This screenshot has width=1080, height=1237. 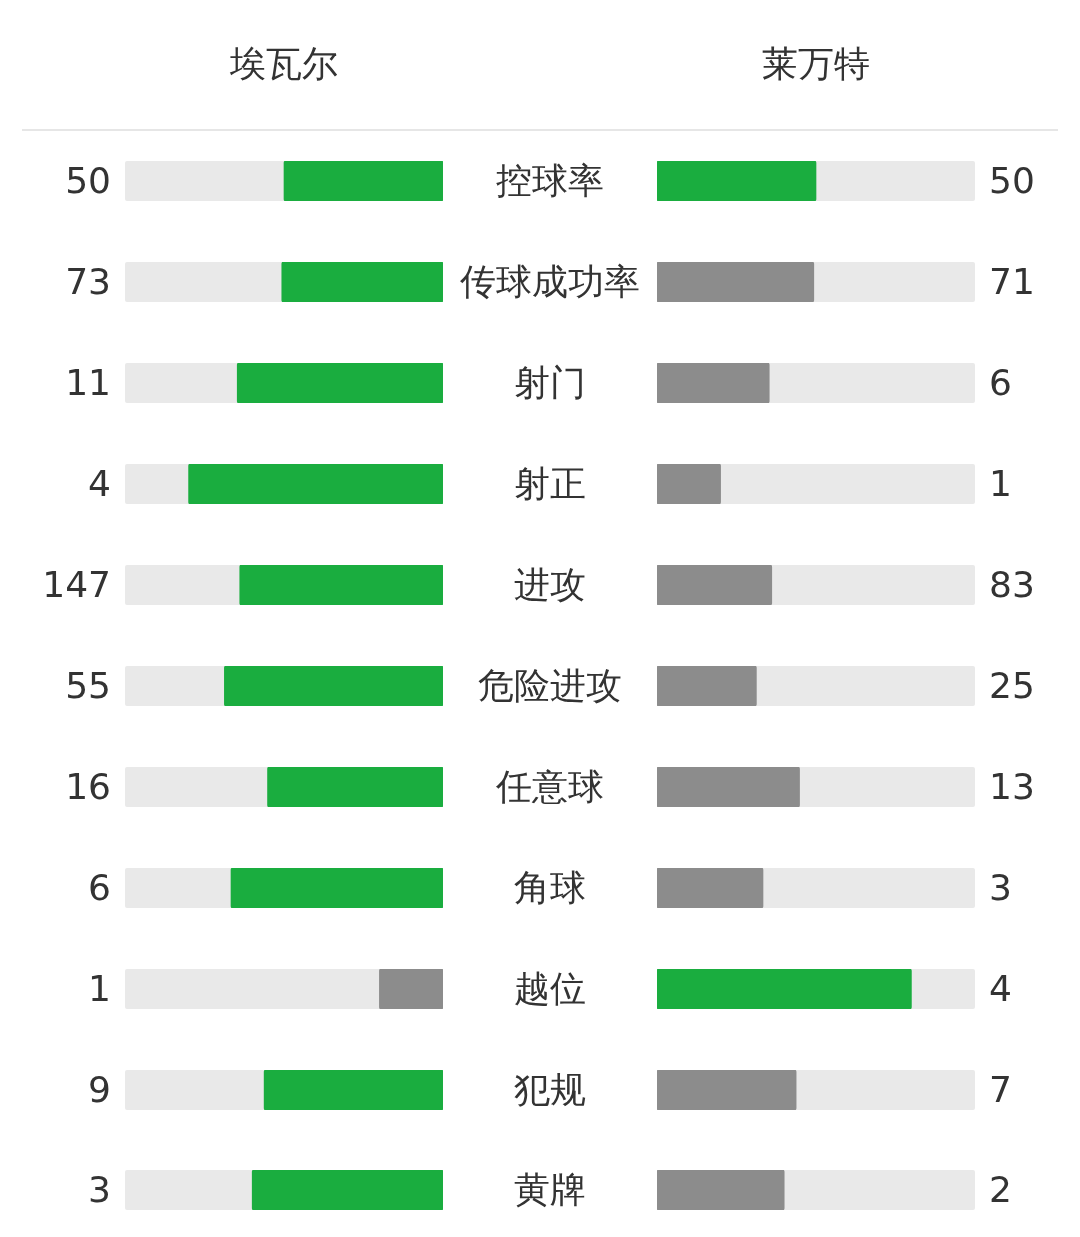 What do you see at coordinates (550, 685) in the screenshot?
I see `category-label: 危险进攻` at bounding box center [550, 685].